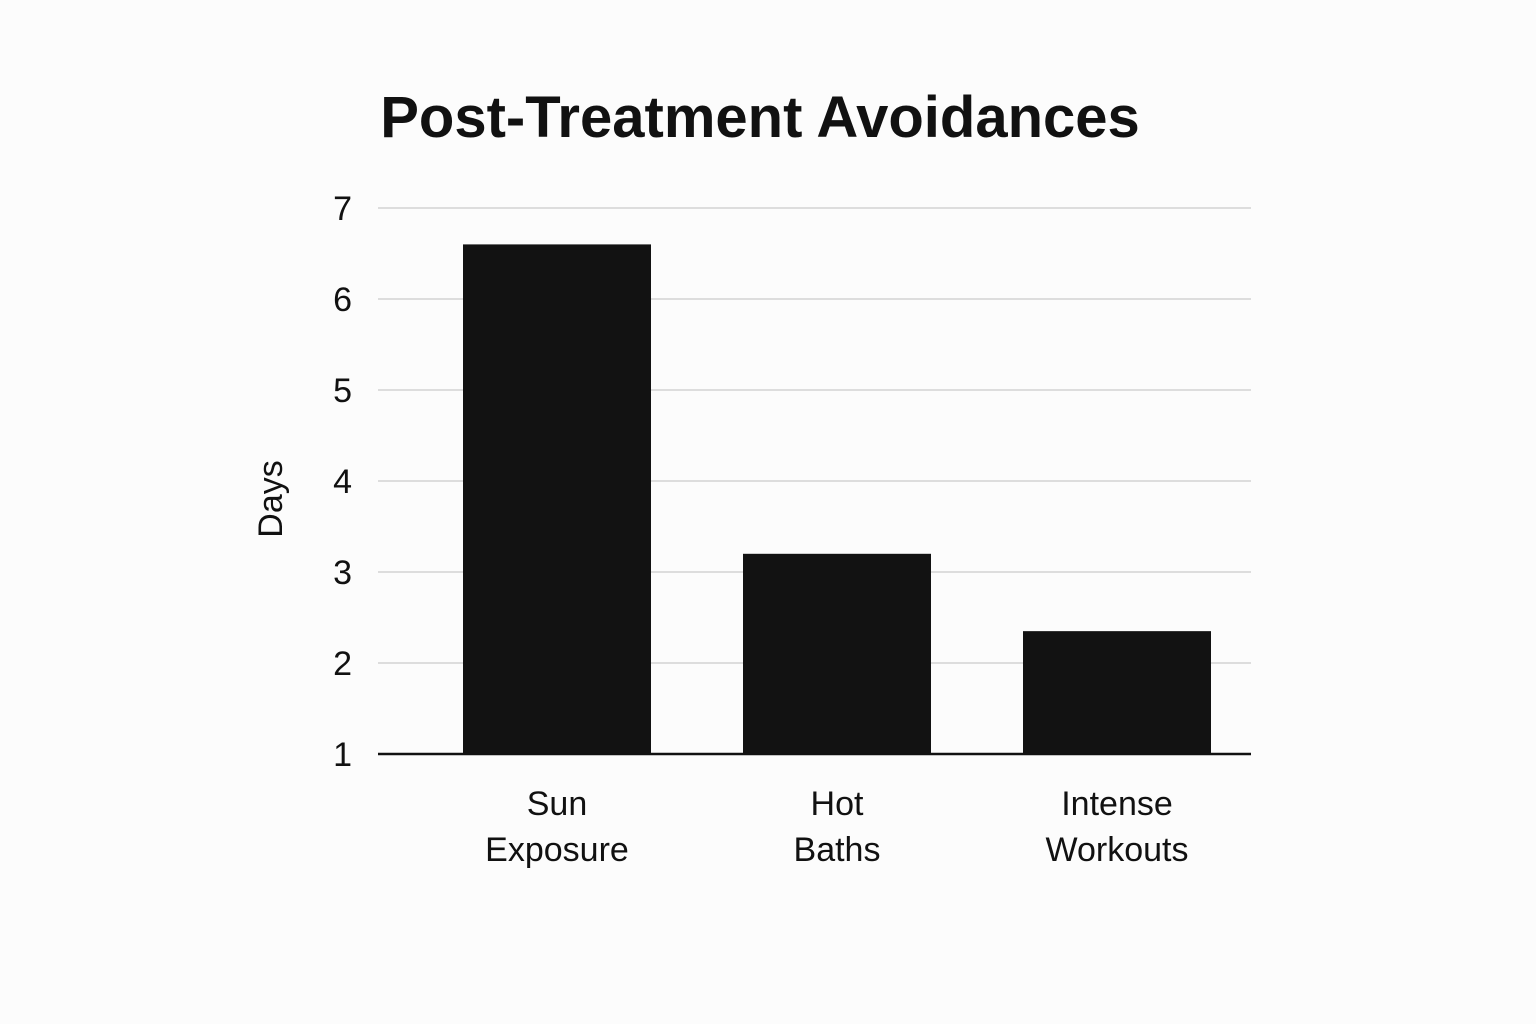 The width and height of the screenshot is (1536, 1024). What do you see at coordinates (1117, 850) in the screenshot?
I see `x-tick-label-line: Workouts` at bounding box center [1117, 850].